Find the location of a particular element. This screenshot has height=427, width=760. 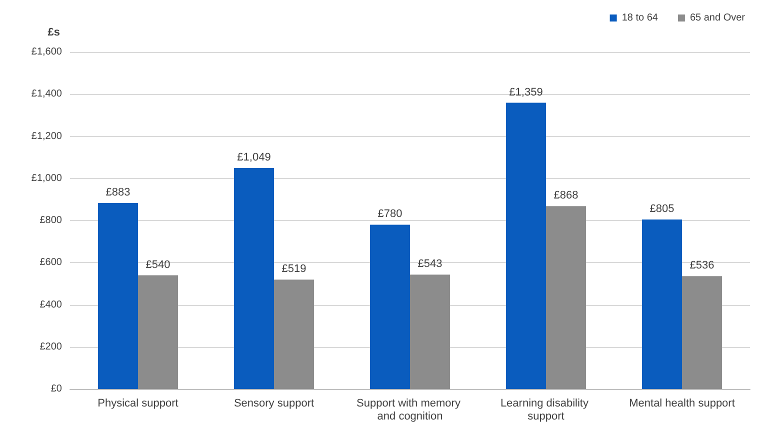

data-label: £536 is located at coordinates (702, 266).